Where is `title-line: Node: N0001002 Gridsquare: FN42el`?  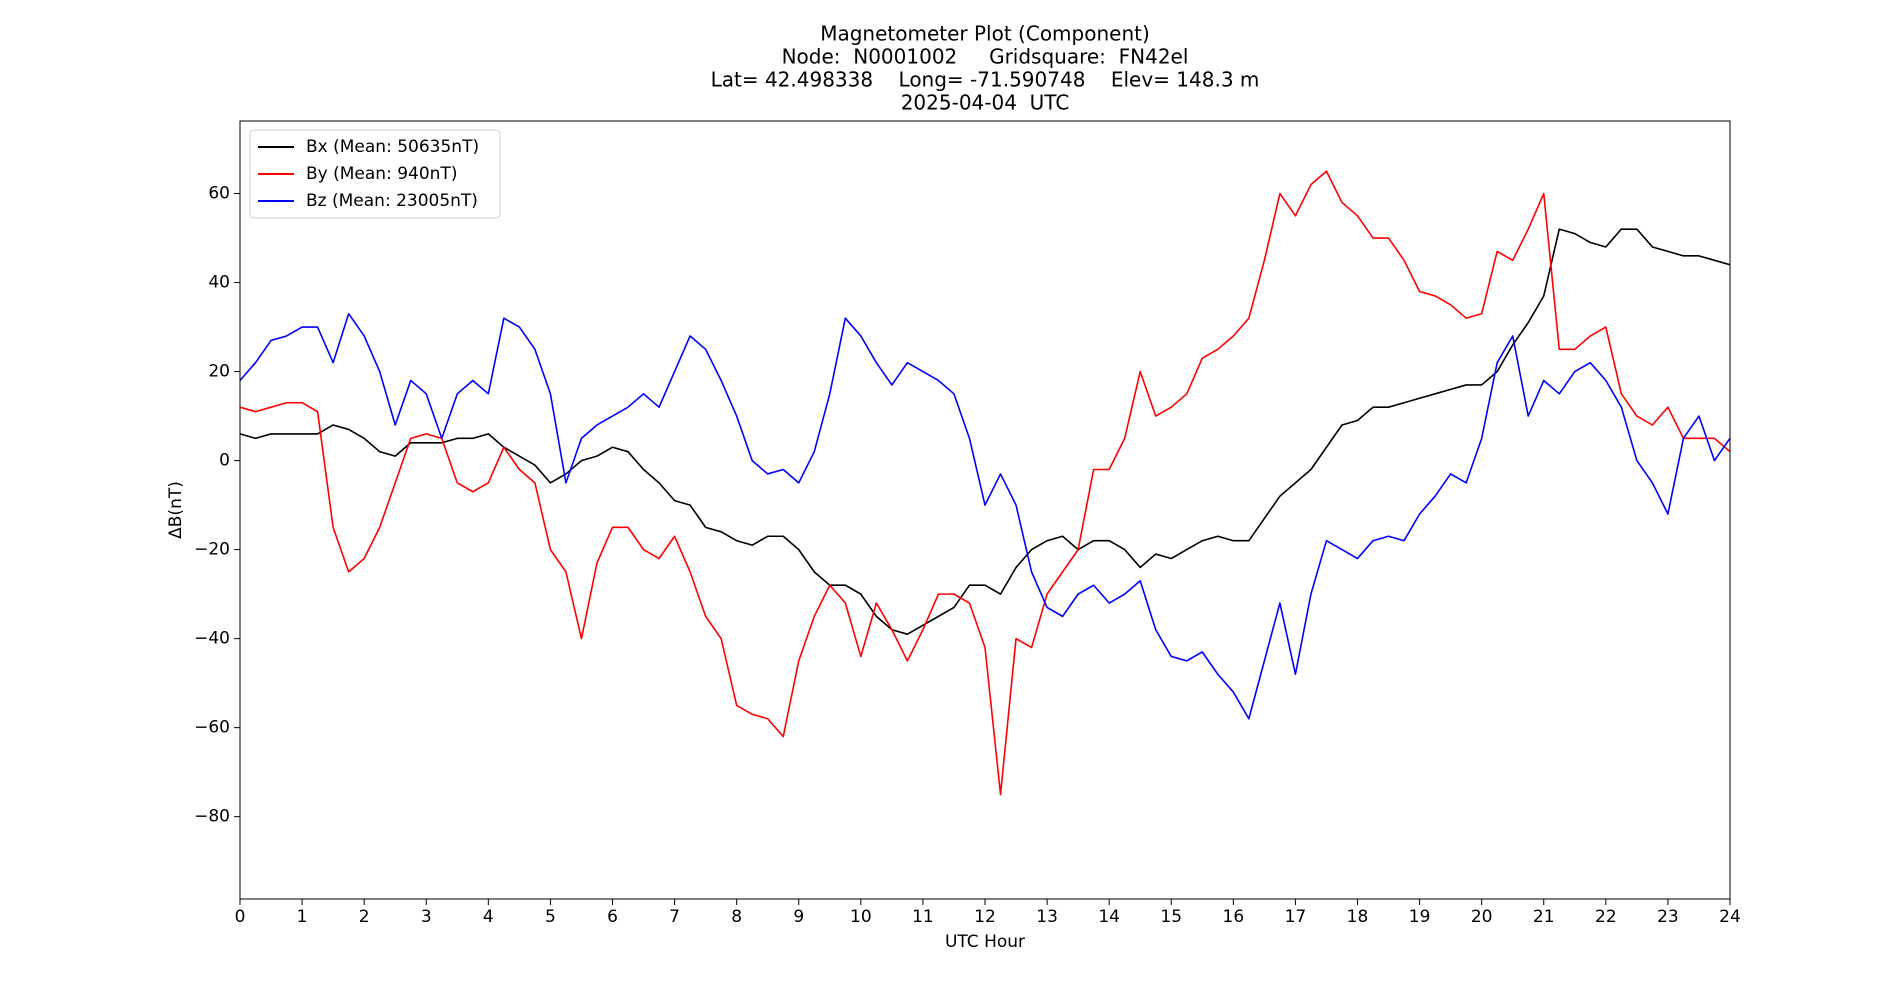 title-line: Node: N0001002 Gridsquare: FN42el is located at coordinates (985, 57).